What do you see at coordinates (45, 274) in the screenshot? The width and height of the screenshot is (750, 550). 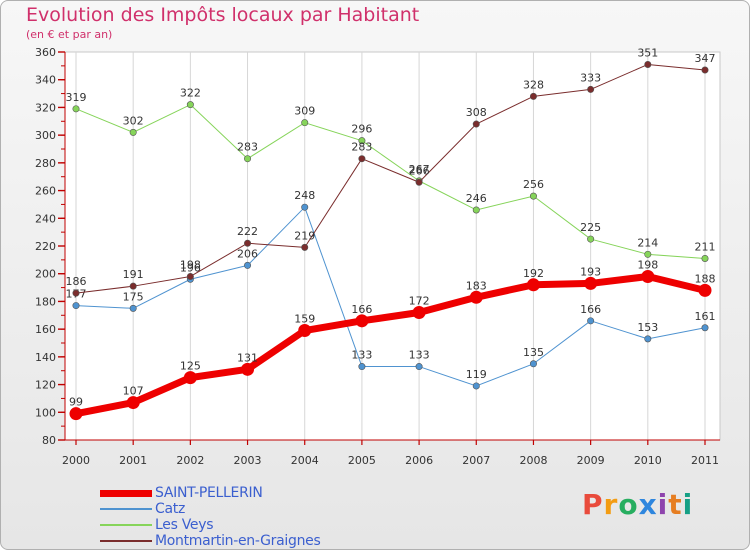 I see `y-tick-label: 200` at bounding box center [45, 274].